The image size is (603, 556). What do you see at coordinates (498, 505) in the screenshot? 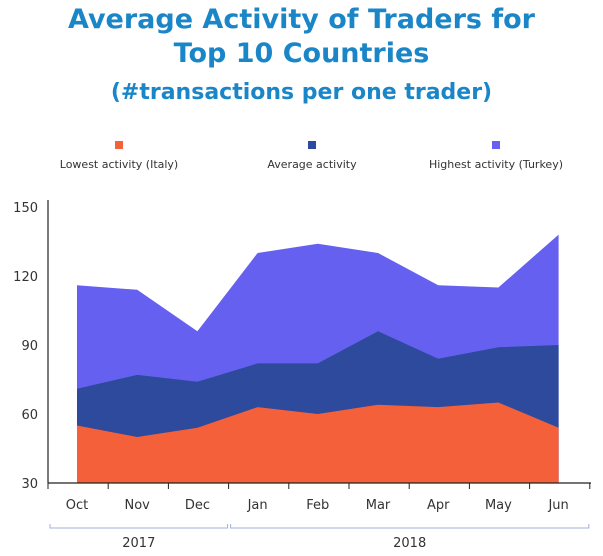
I see `x-tick-label: May` at bounding box center [498, 505].